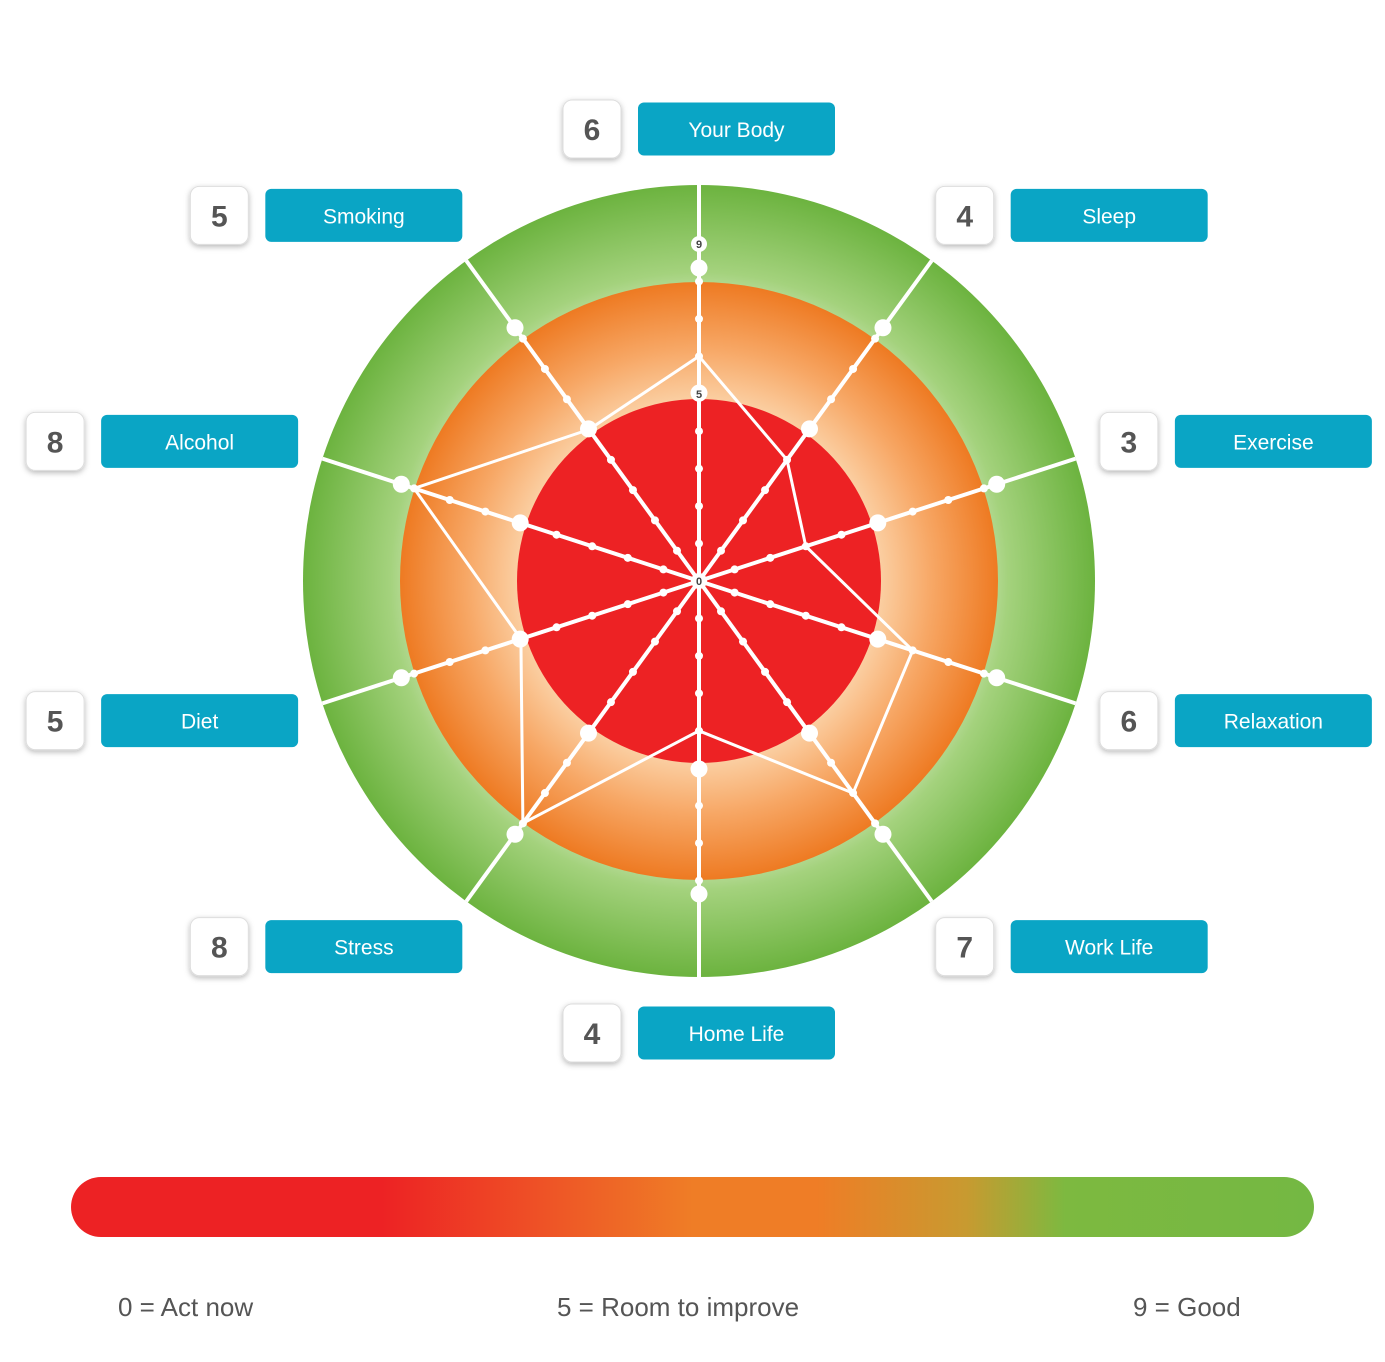 This screenshot has height=1362, width=1385. Describe the element at coordinates (692, 1207) in the screenshot. I see `scale-bar` at that location.